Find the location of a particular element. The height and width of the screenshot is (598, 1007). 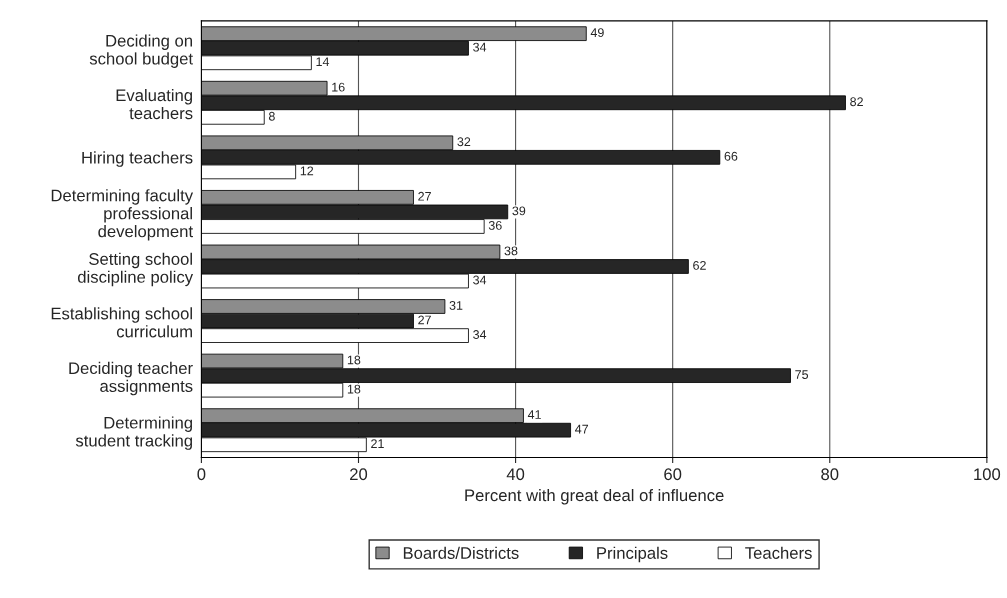

y-tick-label: Evaluating teachers is located at coordinates (154, 104).